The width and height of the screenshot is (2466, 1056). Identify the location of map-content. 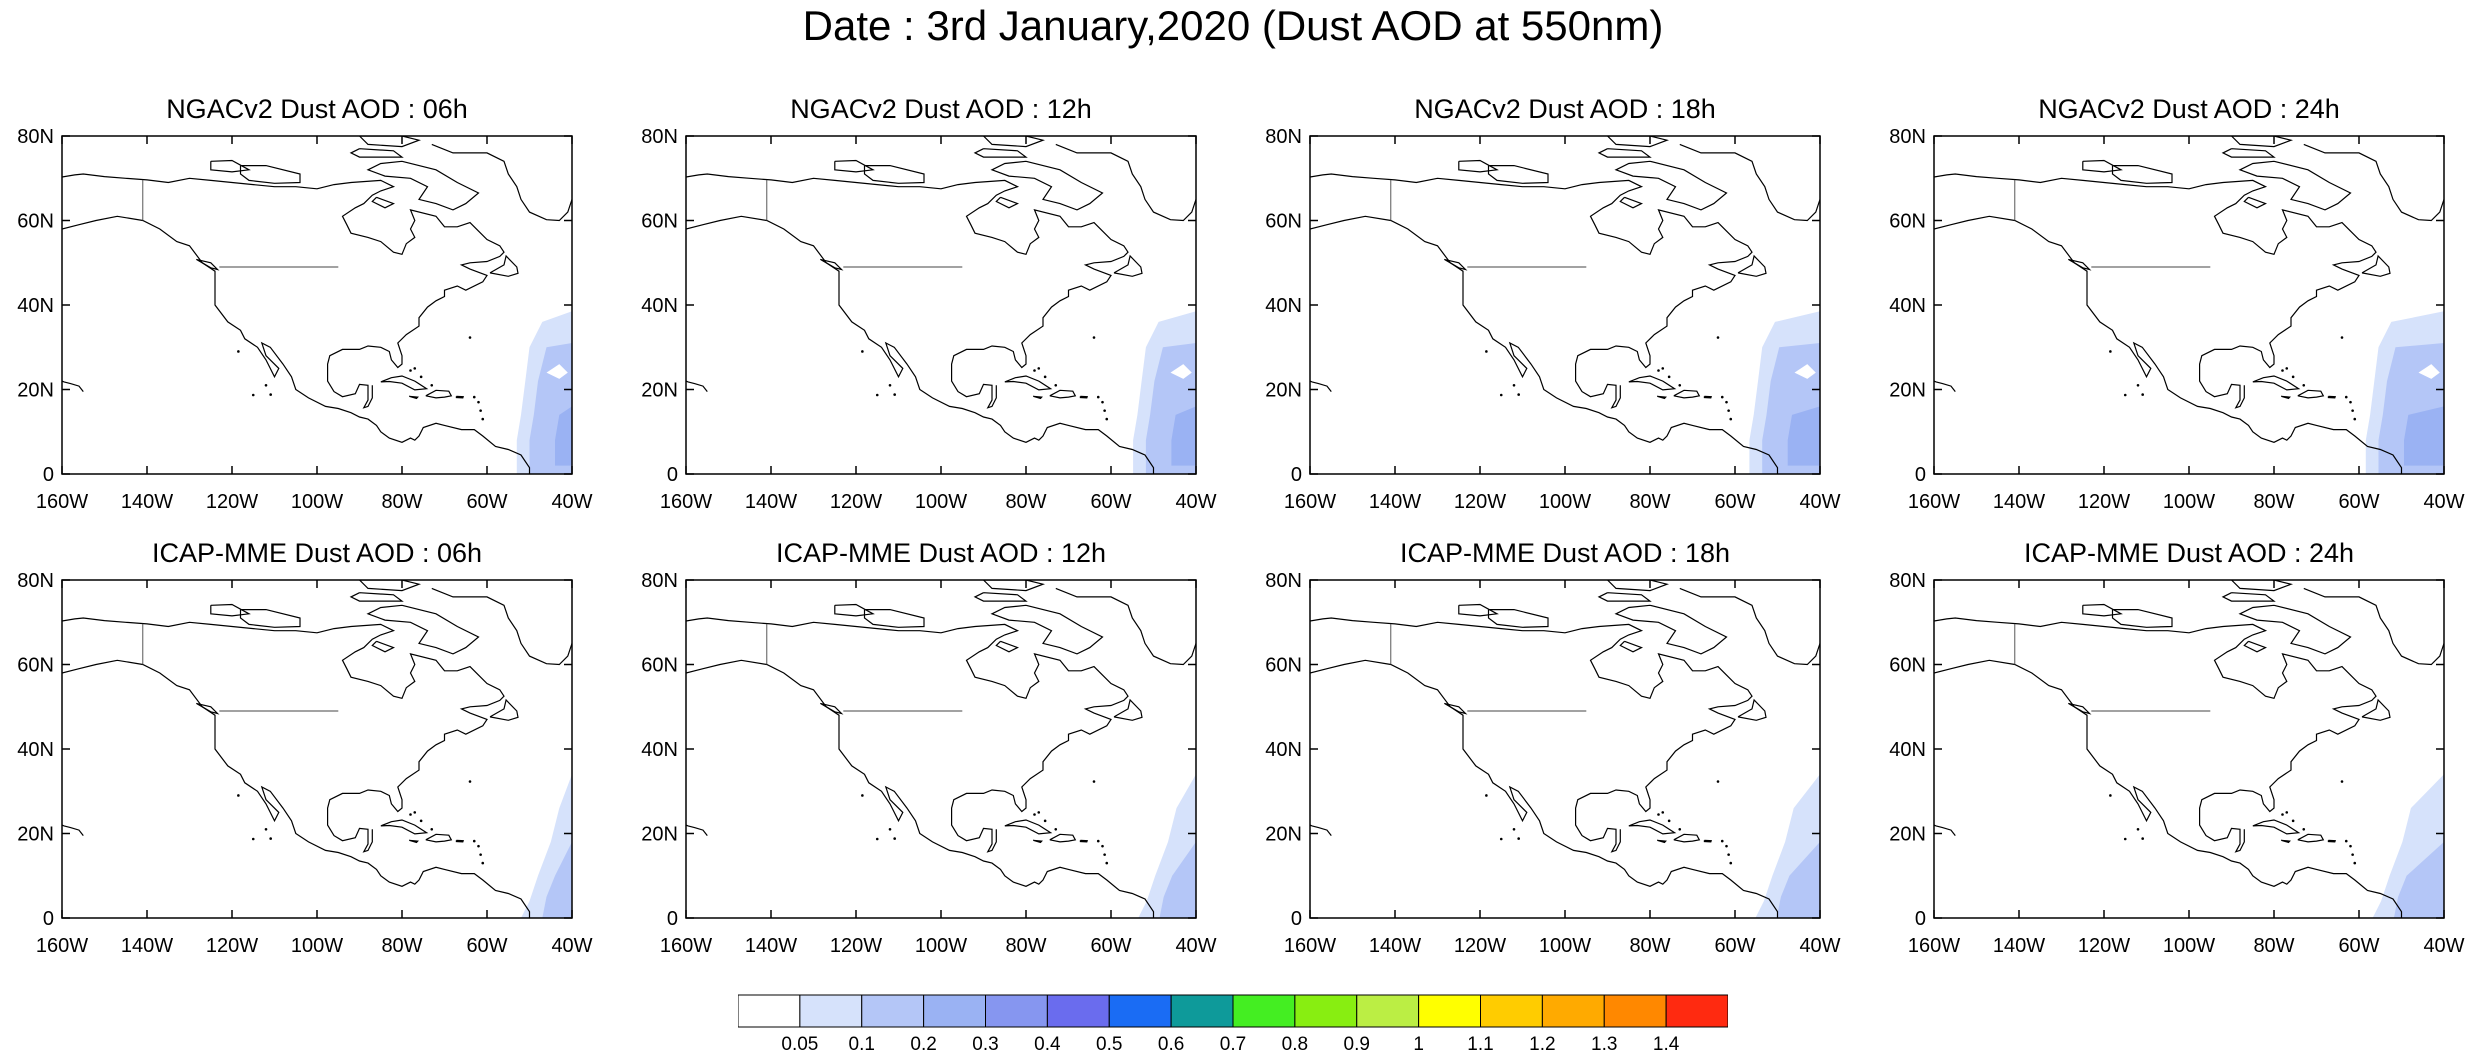
(2189, 305).